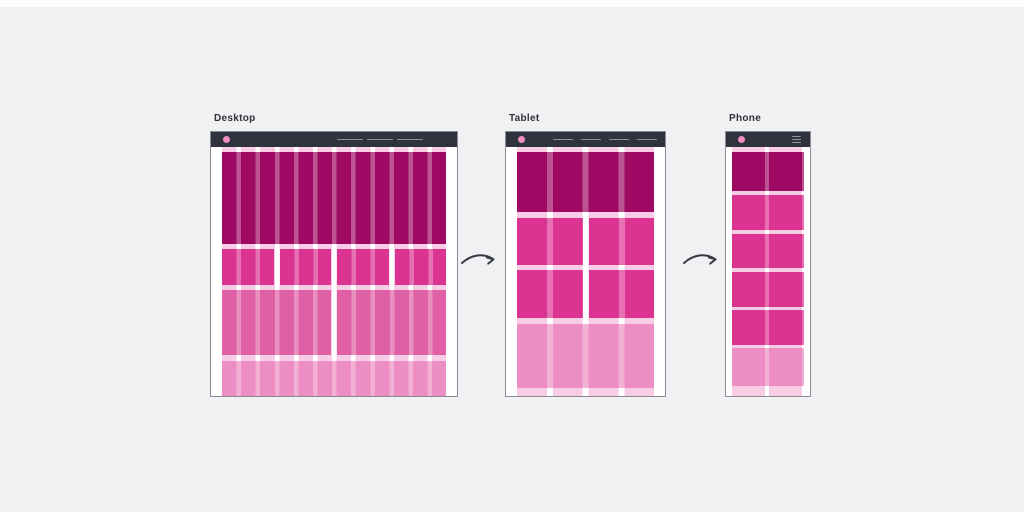 The width and height of the screenshot is (1024, 512). I want to click on phone-screen, so click(768, 271).